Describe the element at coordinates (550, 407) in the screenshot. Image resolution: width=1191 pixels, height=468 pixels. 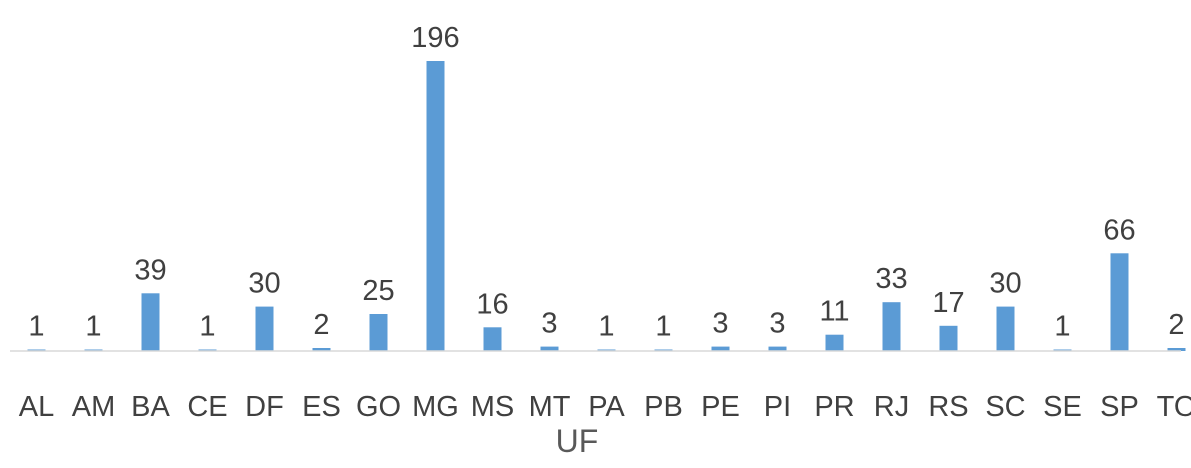
I see `x-tick-label-mt: MT` at that location.